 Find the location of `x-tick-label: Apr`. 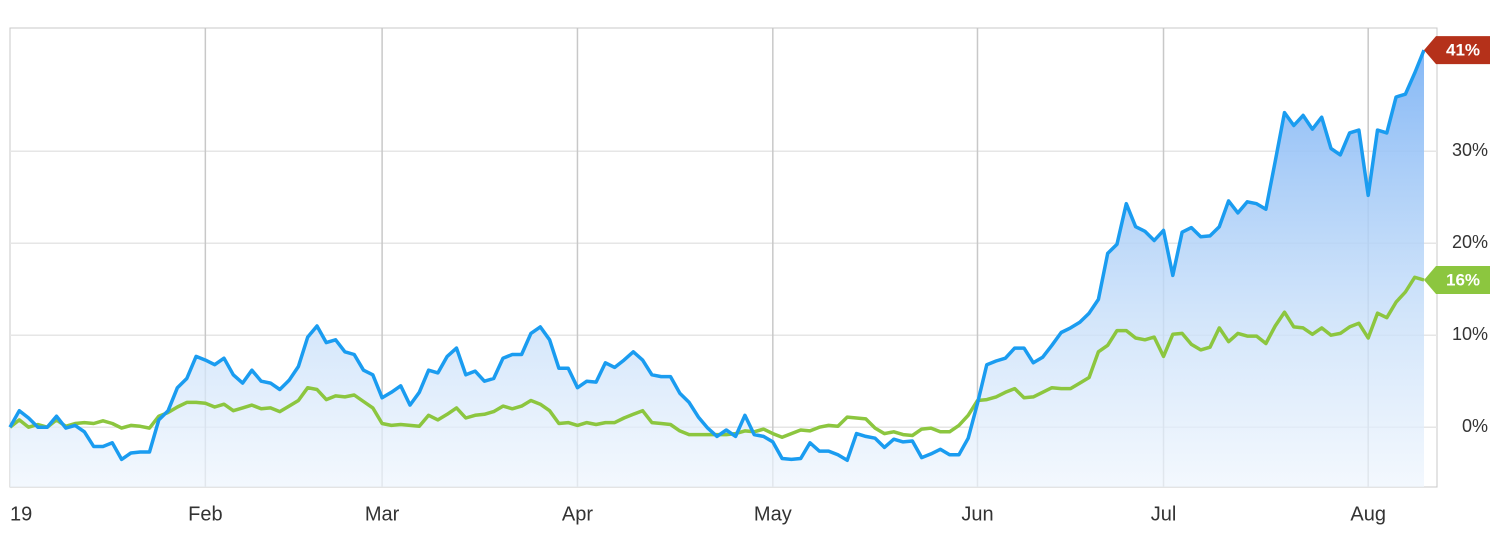

x-tick-label: Apr is located at coordinates (577, 514).